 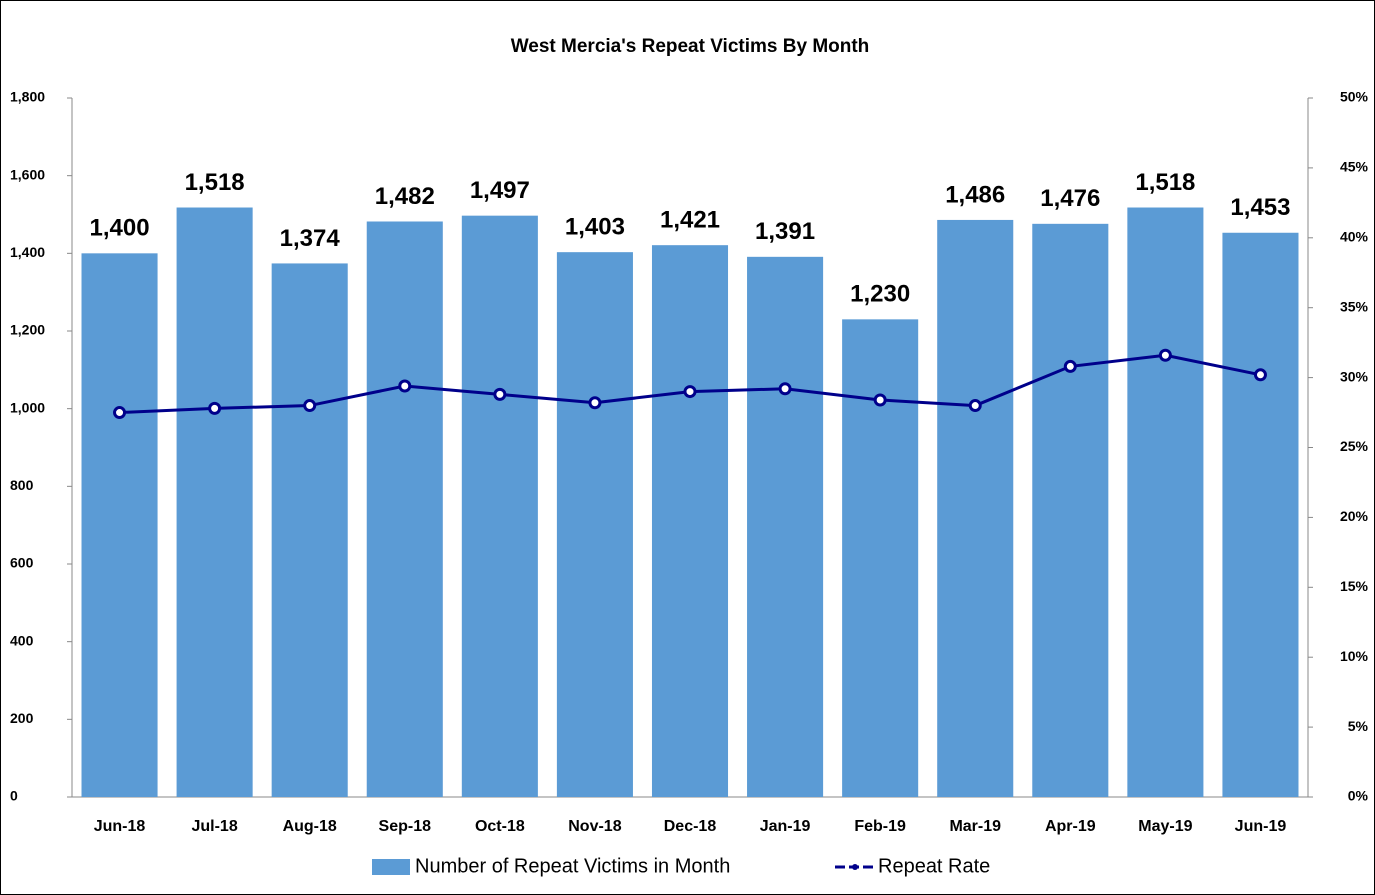 What do you see at coordinates (500, 826) in the screenshot?
I see `x-tick-label: Oct-18` at bounding box center [500, 826].